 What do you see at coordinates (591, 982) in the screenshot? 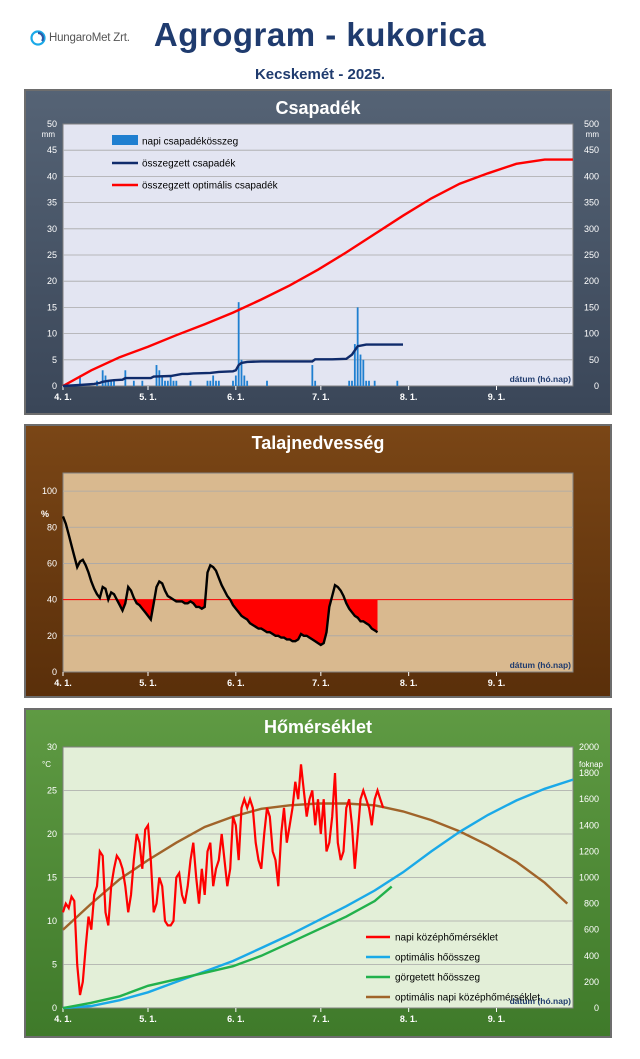
I see `y2-tick-label: 200` at bounding box center [591, 982].